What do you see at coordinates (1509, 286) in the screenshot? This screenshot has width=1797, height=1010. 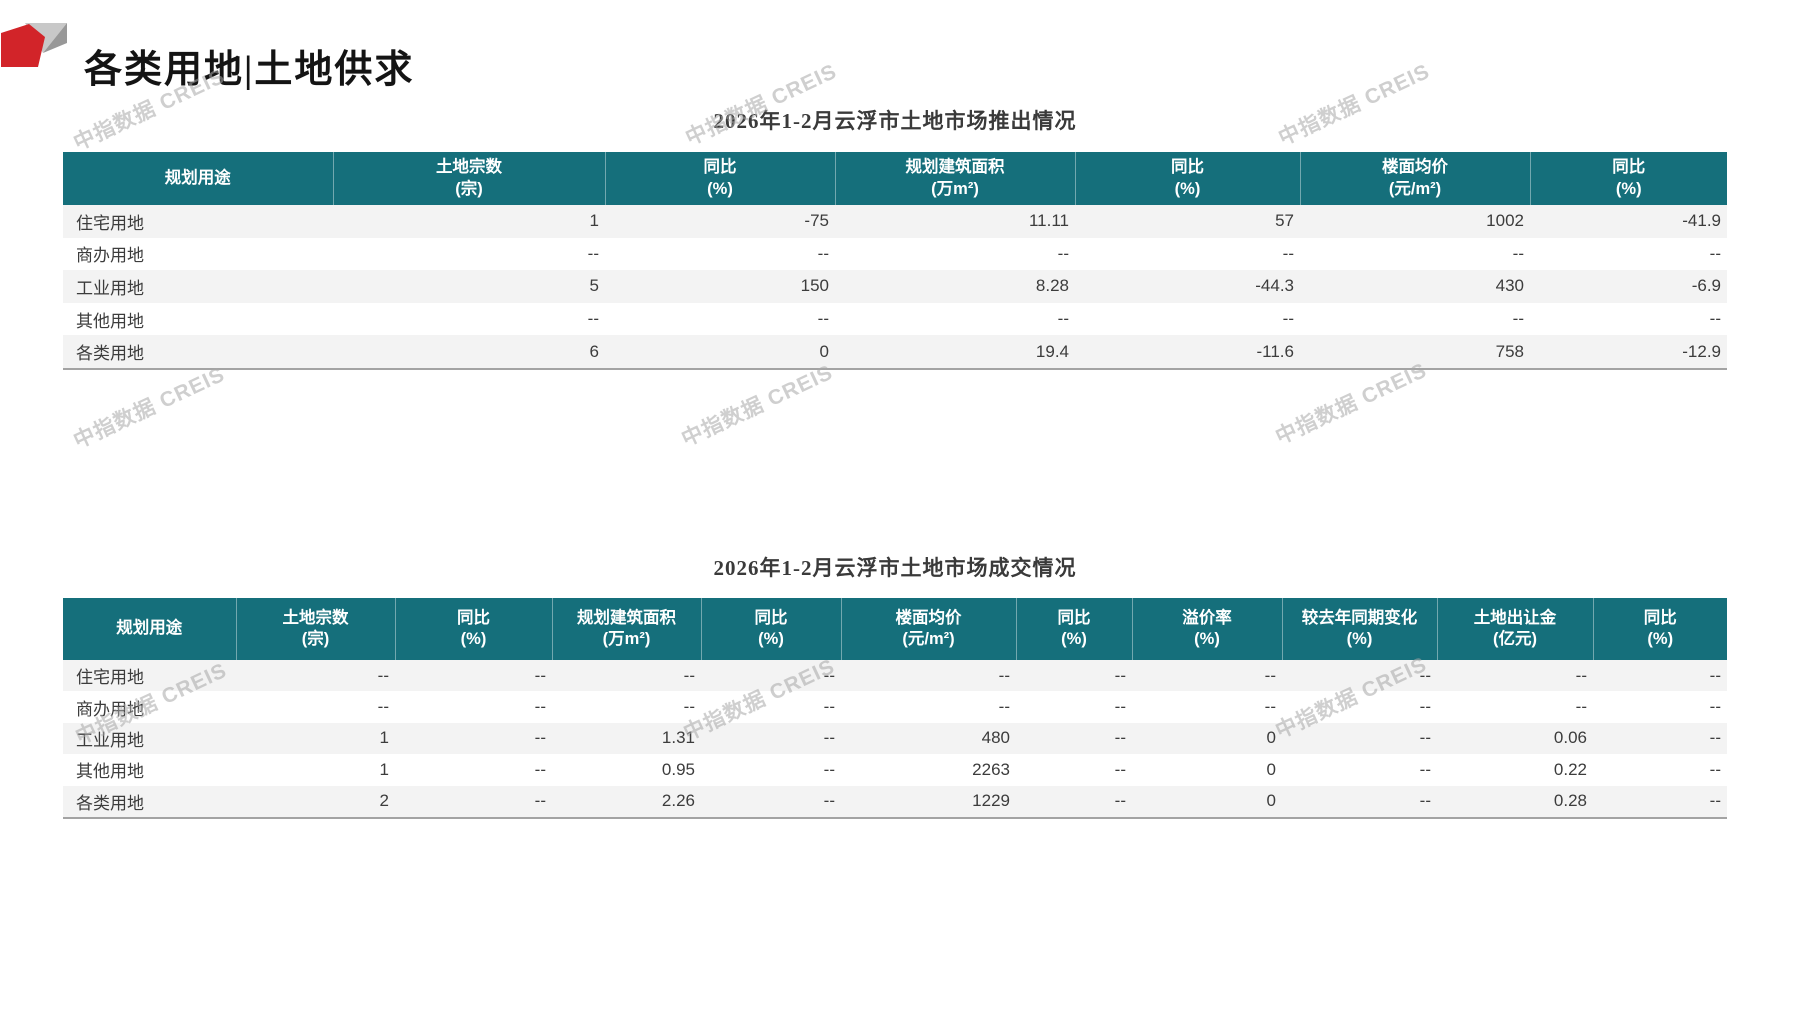 I see `cell: 430` at bounding box center [1509, 286].